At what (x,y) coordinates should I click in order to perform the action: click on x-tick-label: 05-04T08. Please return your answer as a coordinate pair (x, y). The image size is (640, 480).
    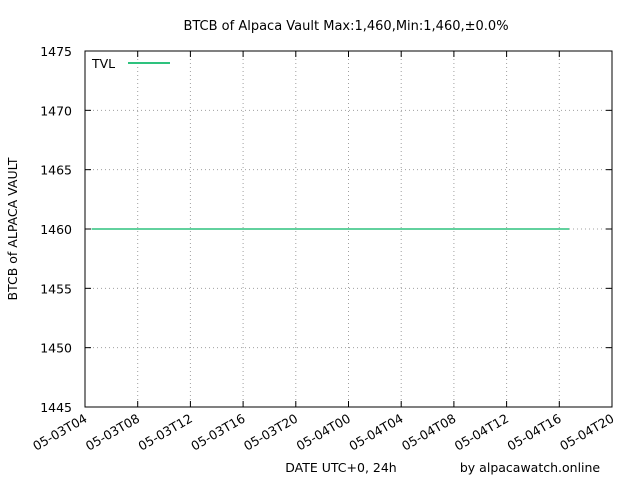
    Looking at the image, I should click on (428, 432).